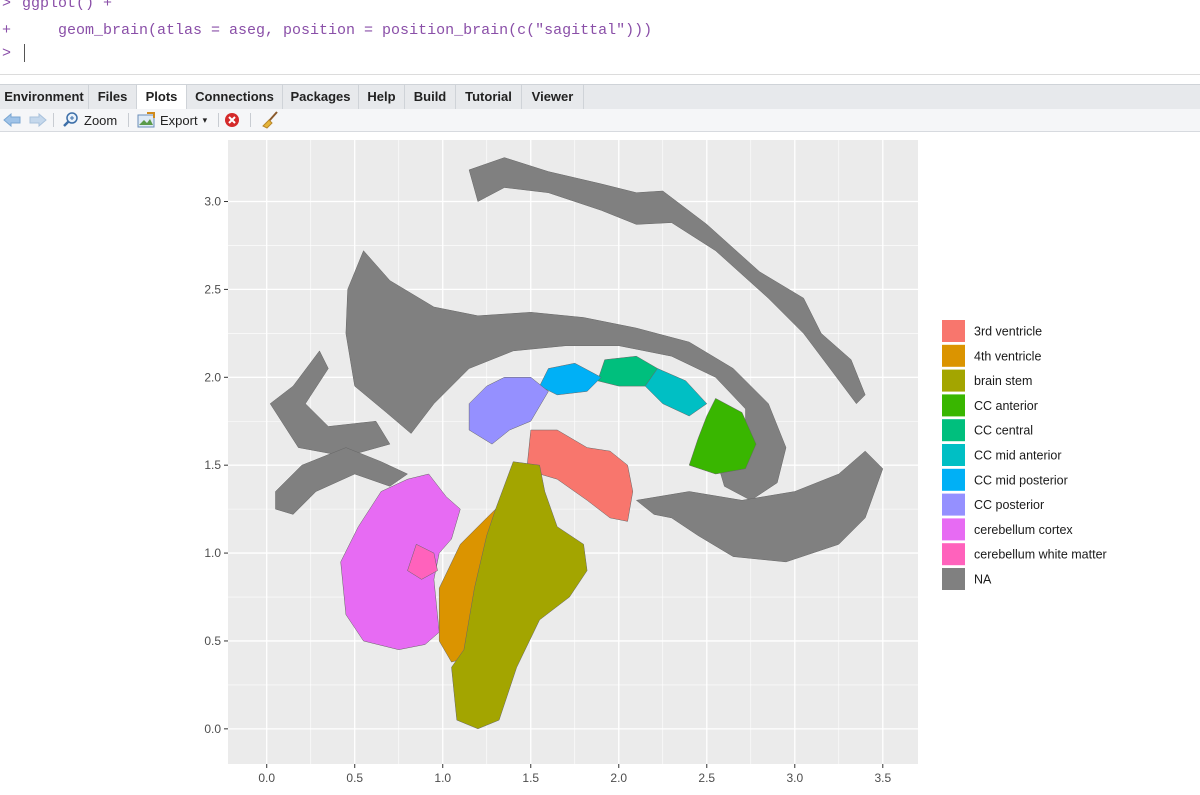  I want to click on legend-key-na, so click(953, 579).